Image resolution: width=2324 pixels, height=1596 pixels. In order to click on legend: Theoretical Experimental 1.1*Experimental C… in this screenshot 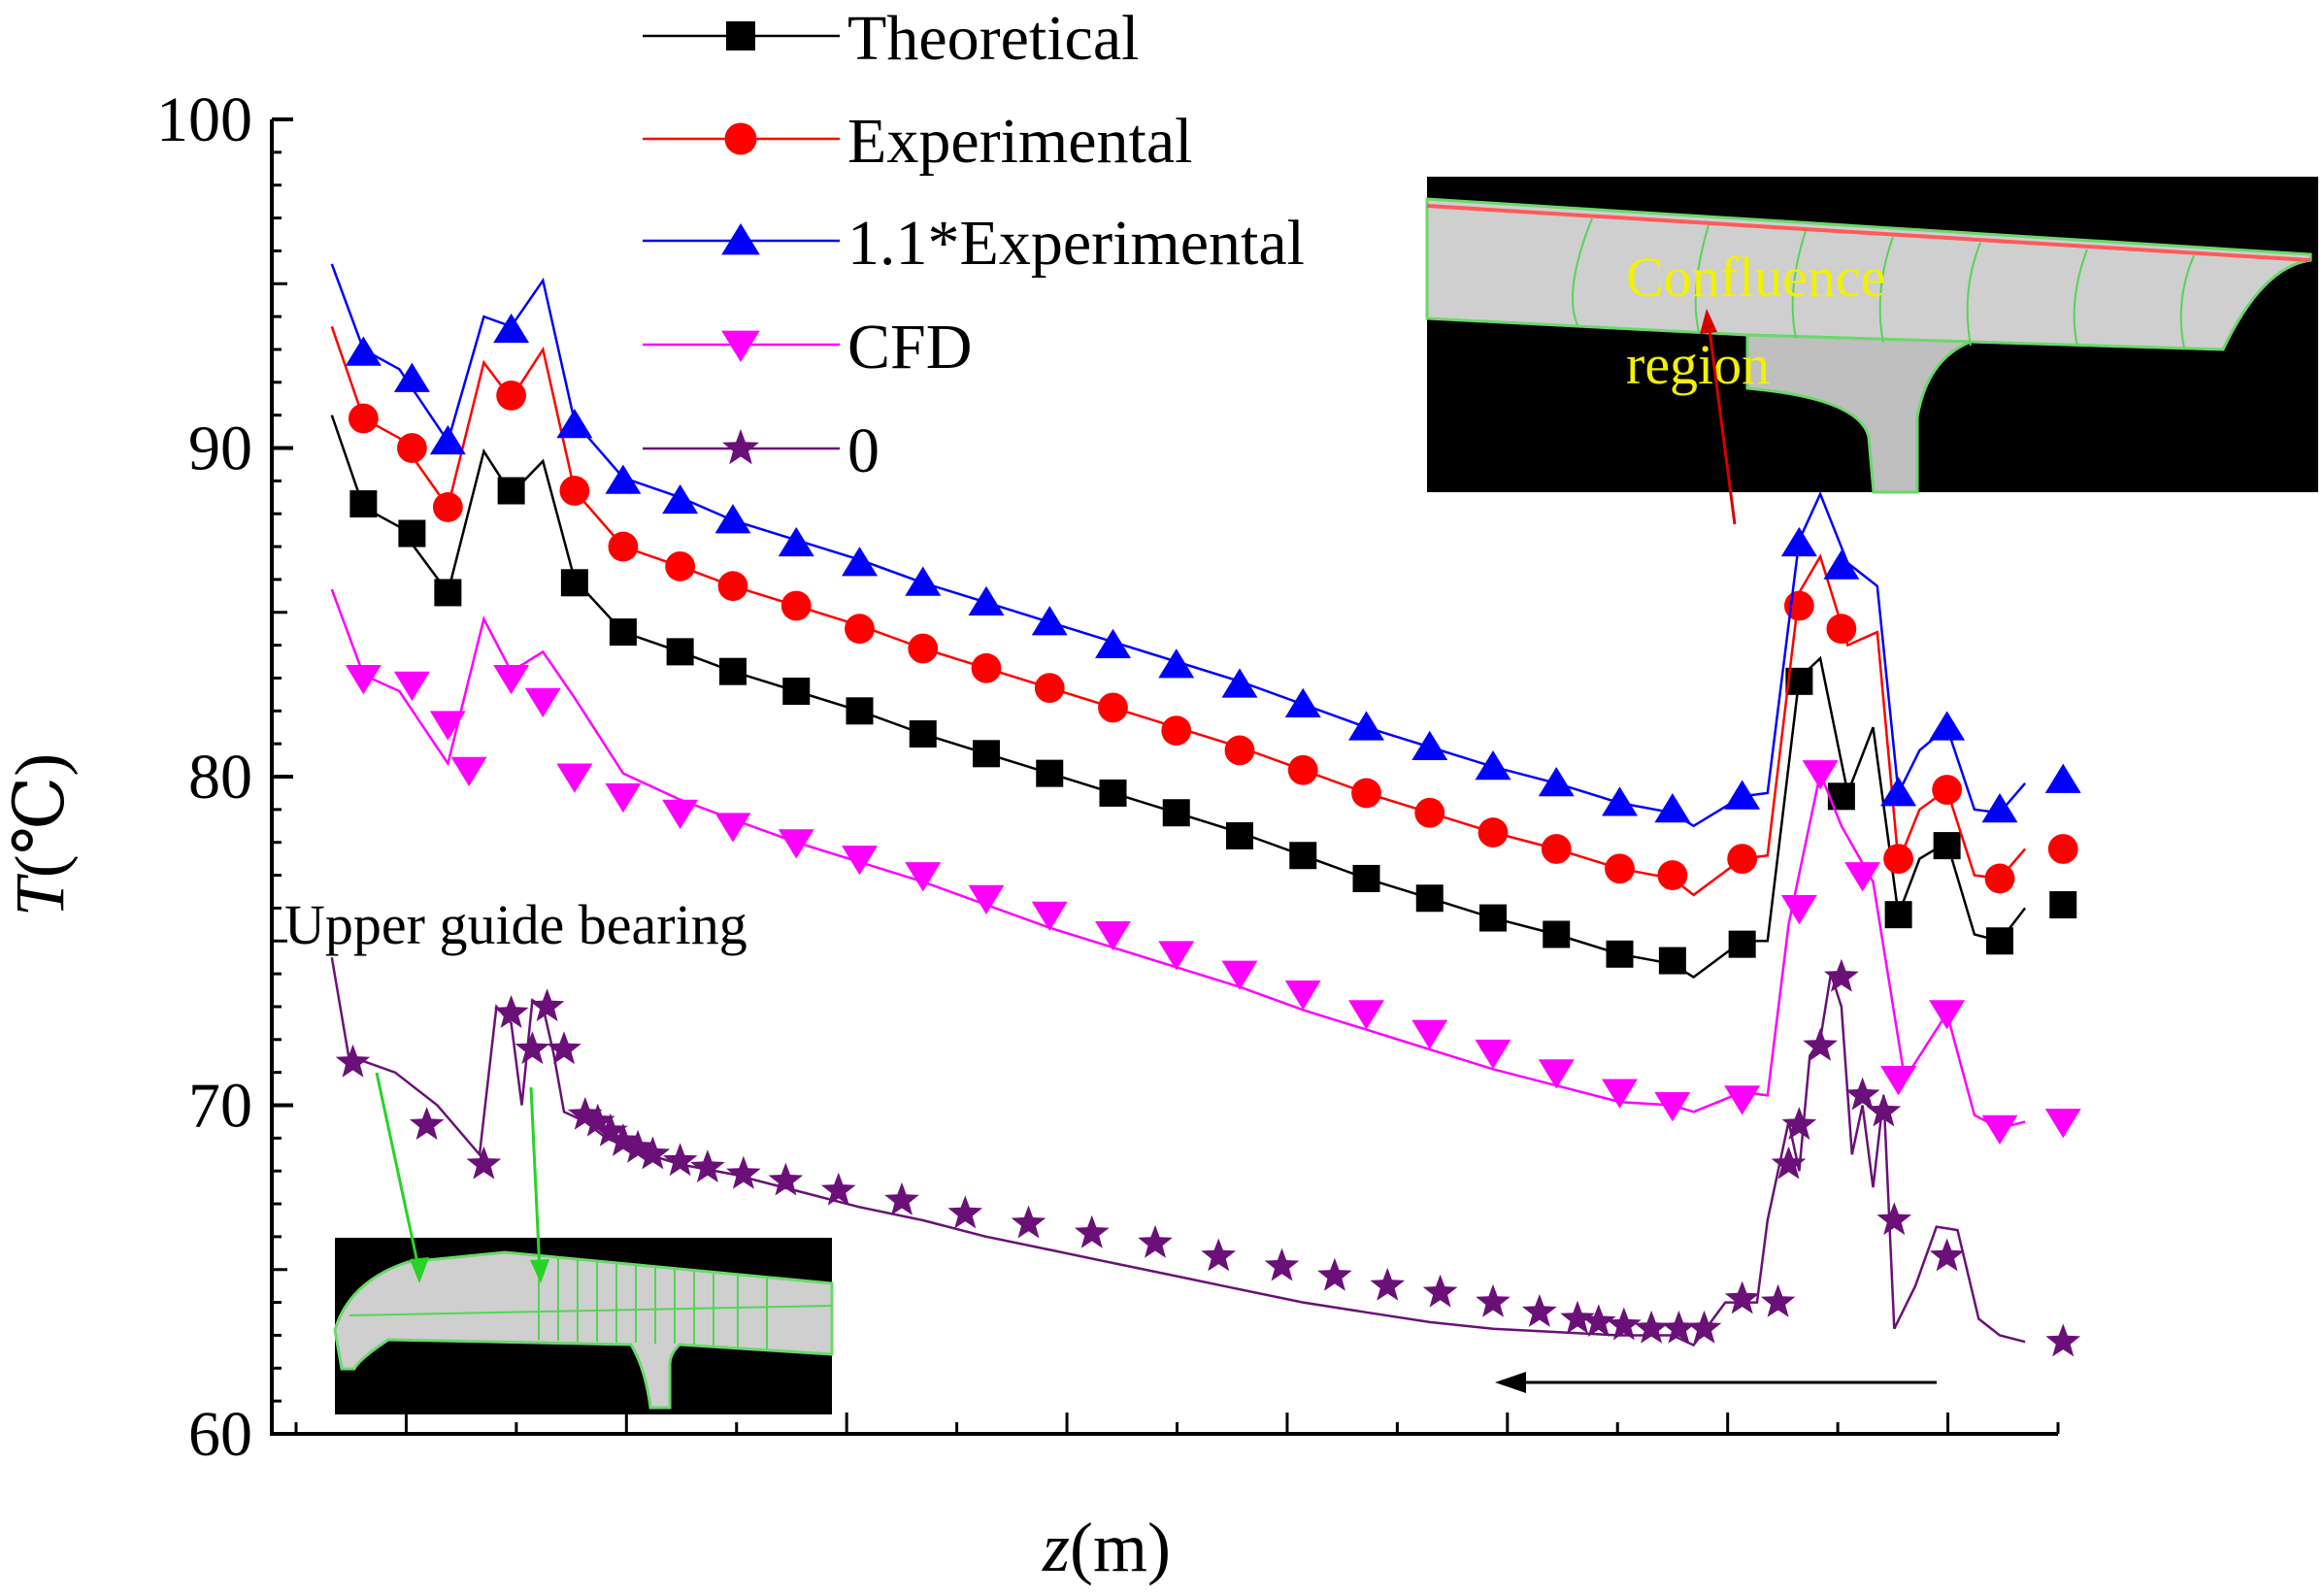, I will do `click(974, 244)`.